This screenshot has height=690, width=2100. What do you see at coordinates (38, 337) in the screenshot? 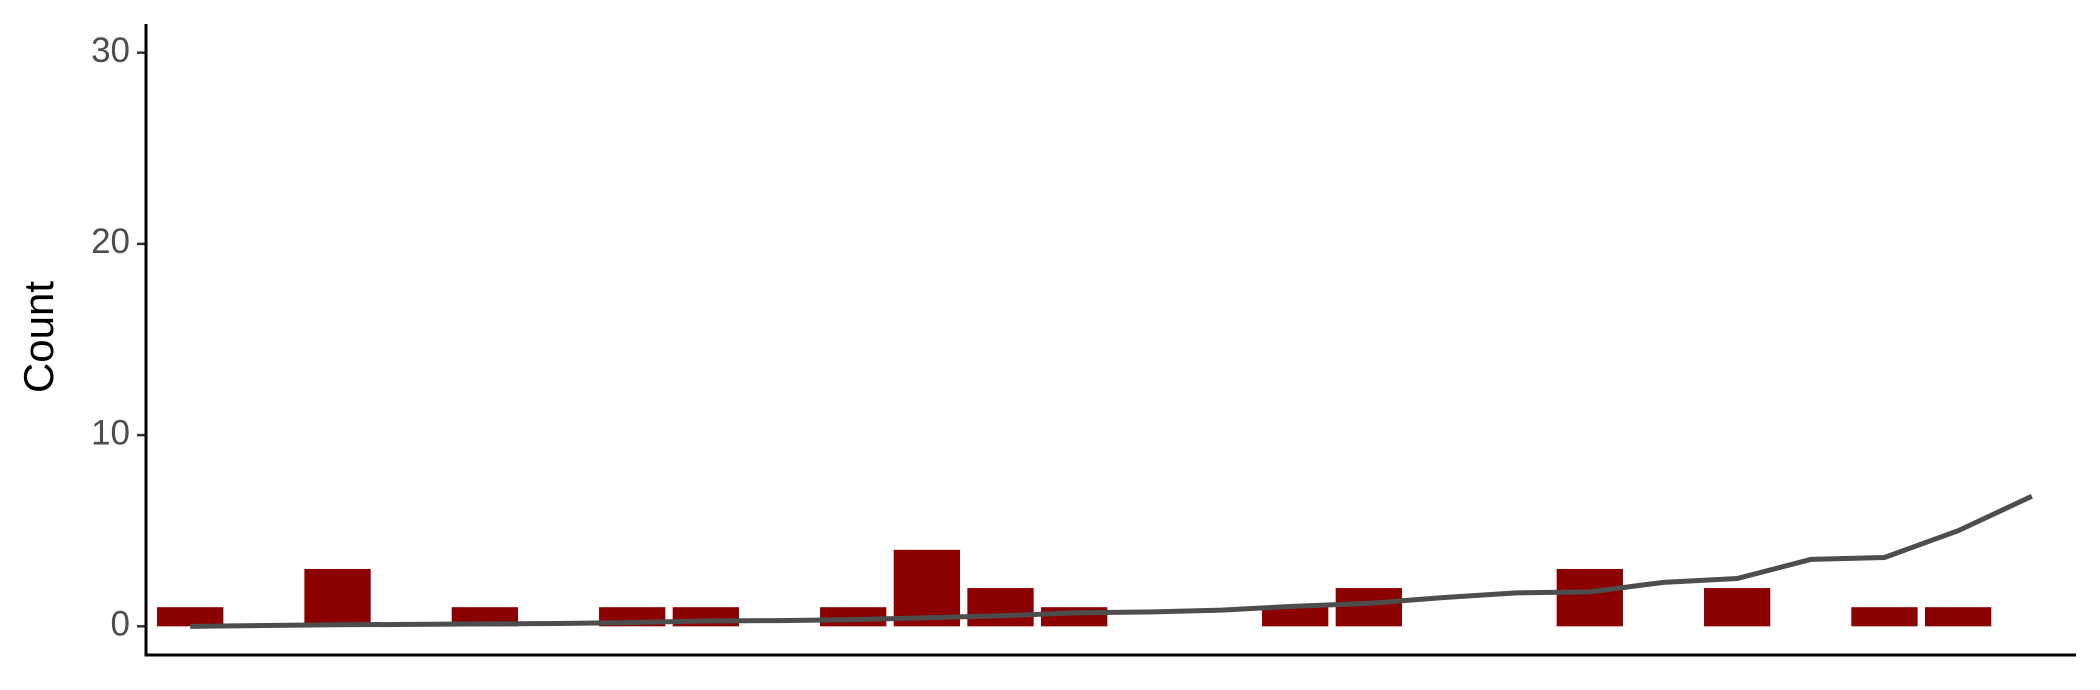
I see `y-axis-title: Count` at bounding box center [38, 337].